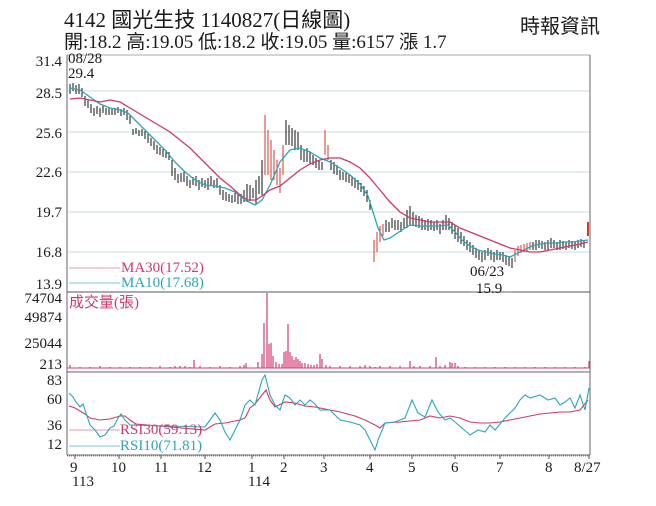 This screenshot has width=656, height=506. Describe the element at coordinates (284, 468) in the screenshot. I see `x-tick-2: 2` at that location.